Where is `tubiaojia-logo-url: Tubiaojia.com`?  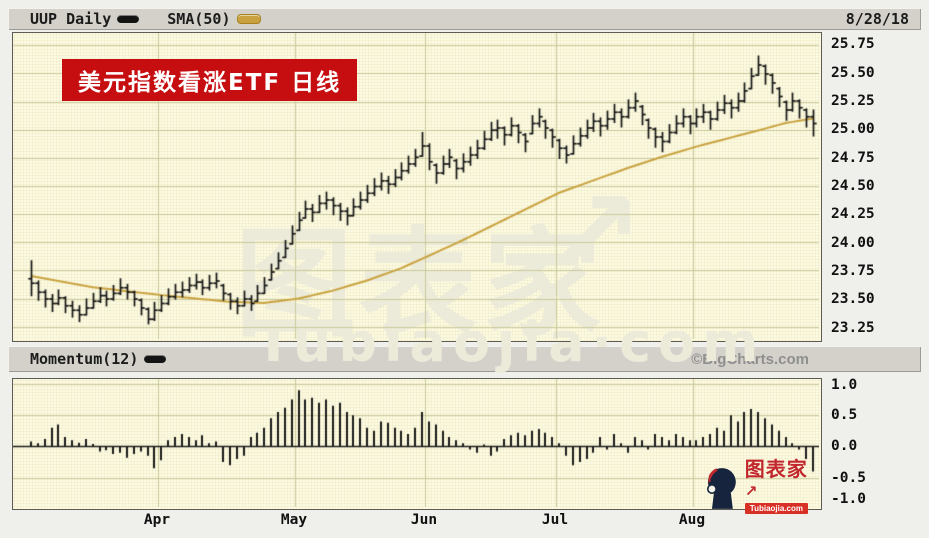 tubiaojia-logo-url: Tubiaojia.com is located at coordinates (776, 508).